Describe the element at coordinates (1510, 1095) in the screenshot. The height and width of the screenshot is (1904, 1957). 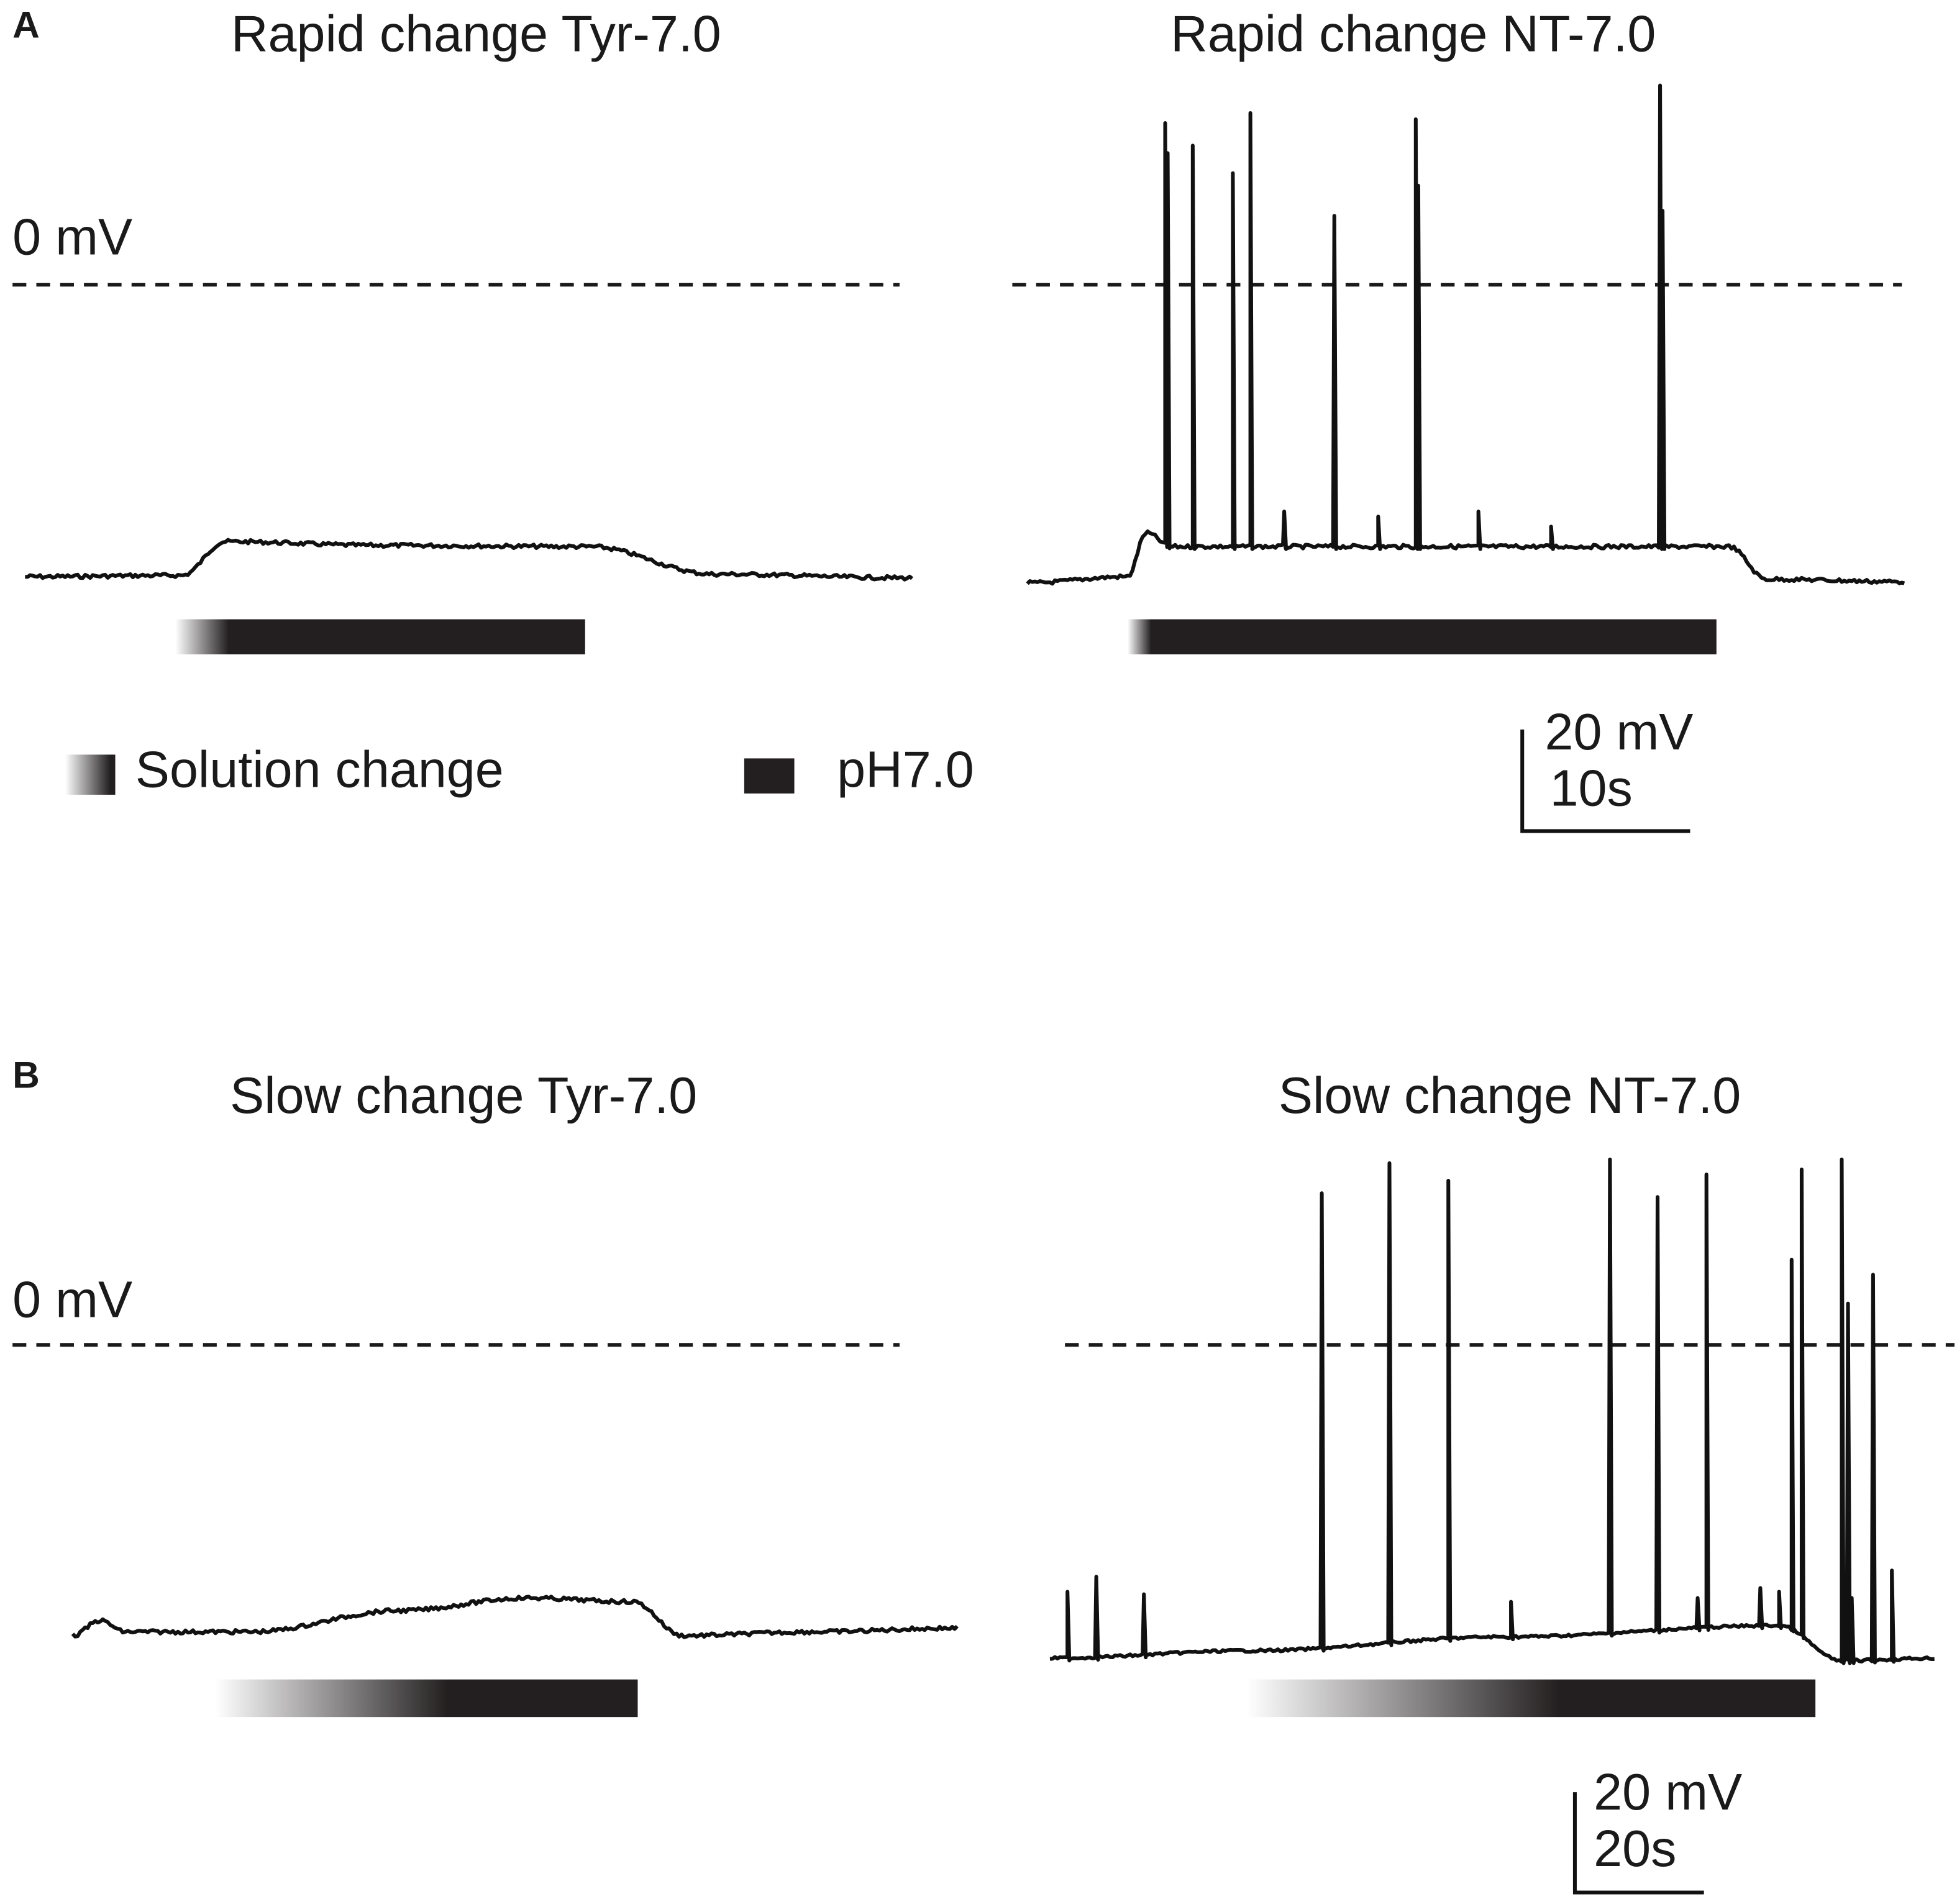
I see `trace-title: Slow change NT-7.0` at that location.